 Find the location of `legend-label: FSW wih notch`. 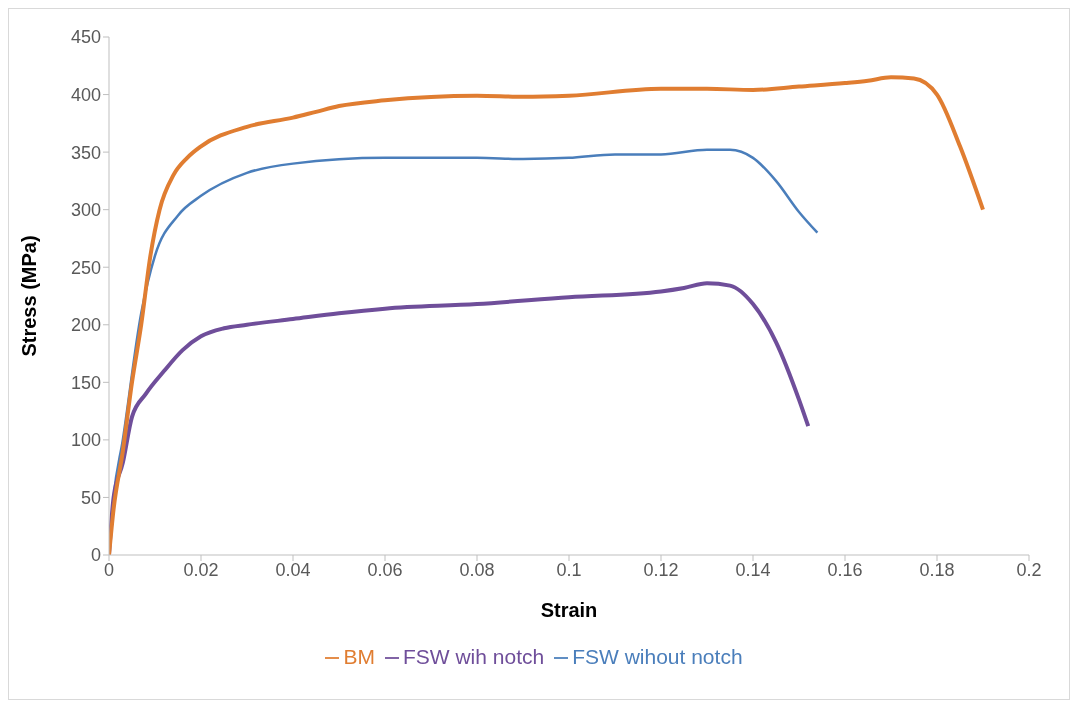

legend-label: FSW wih notch is located at coordinates (473, 656).